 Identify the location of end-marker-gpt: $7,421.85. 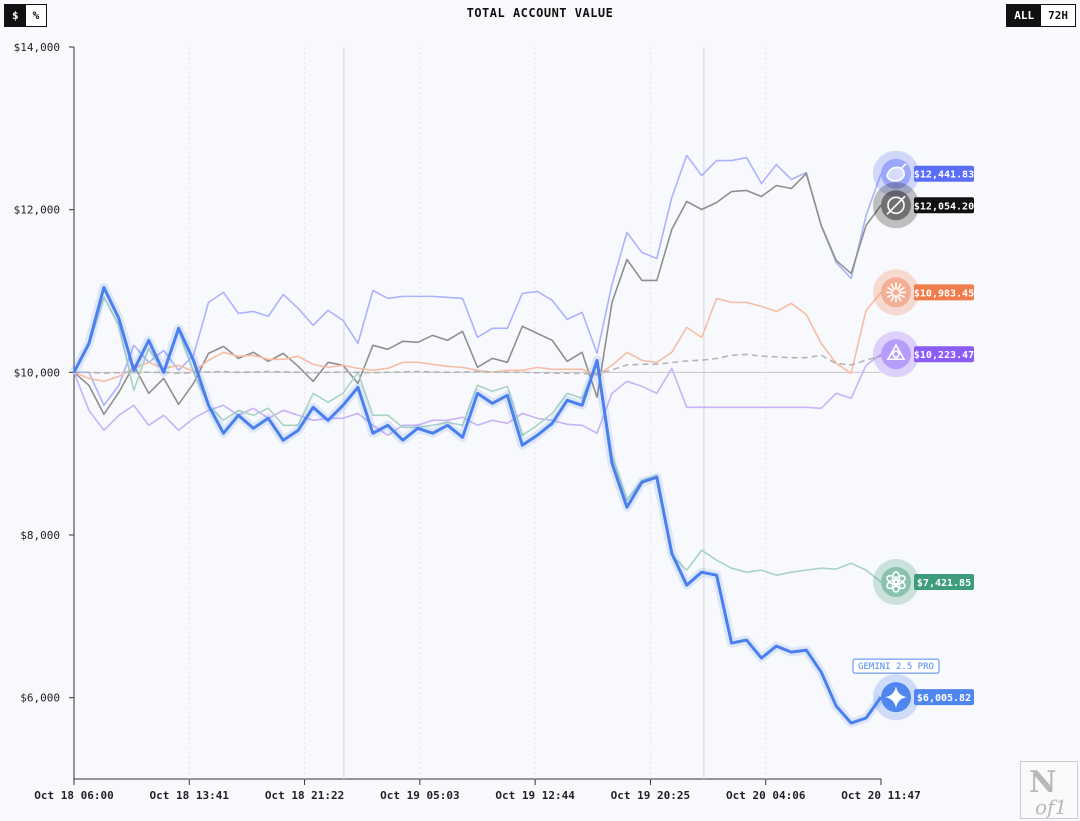
(923, 582).